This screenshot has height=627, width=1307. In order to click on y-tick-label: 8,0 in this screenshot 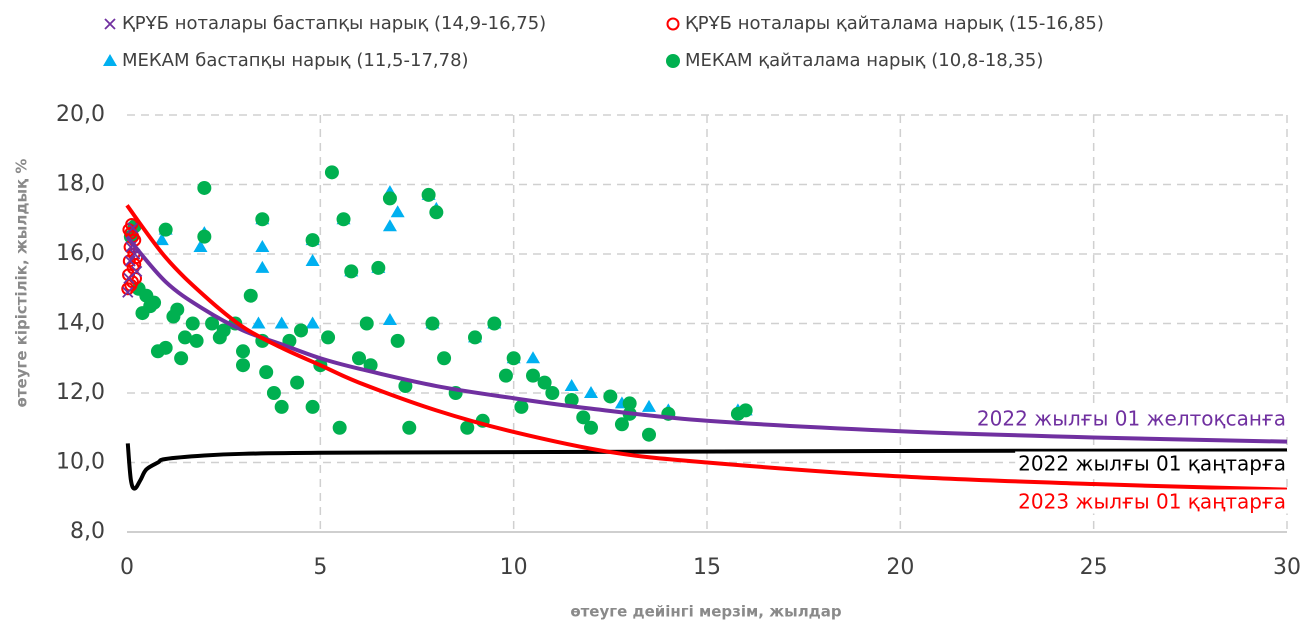, I will do `click(87, 531)`.